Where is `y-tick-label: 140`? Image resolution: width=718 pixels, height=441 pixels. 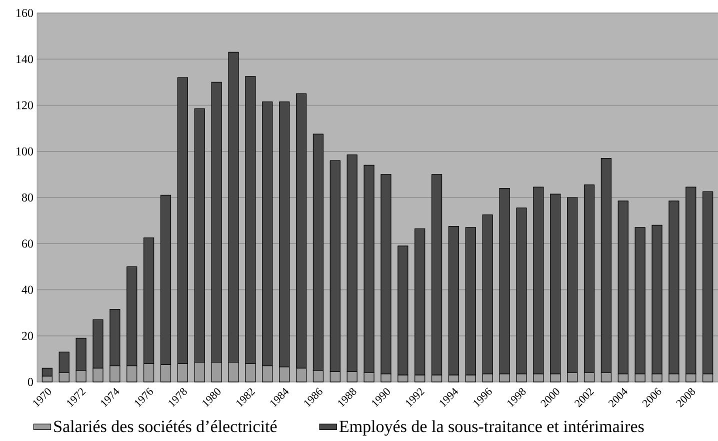 y-tick-label: 140 is located at coordinates (25, 59).